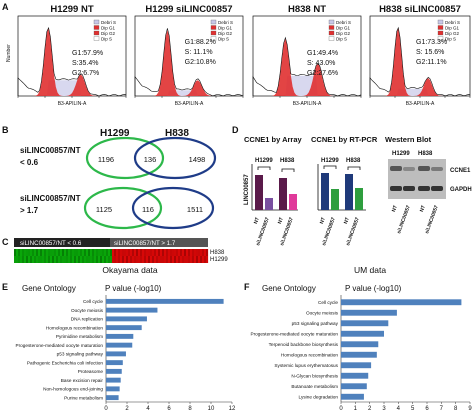 The height and width of the screenshot is (414, 474). I want to click on bar-category-label: p53 signaling pathway, so click(315, 323).